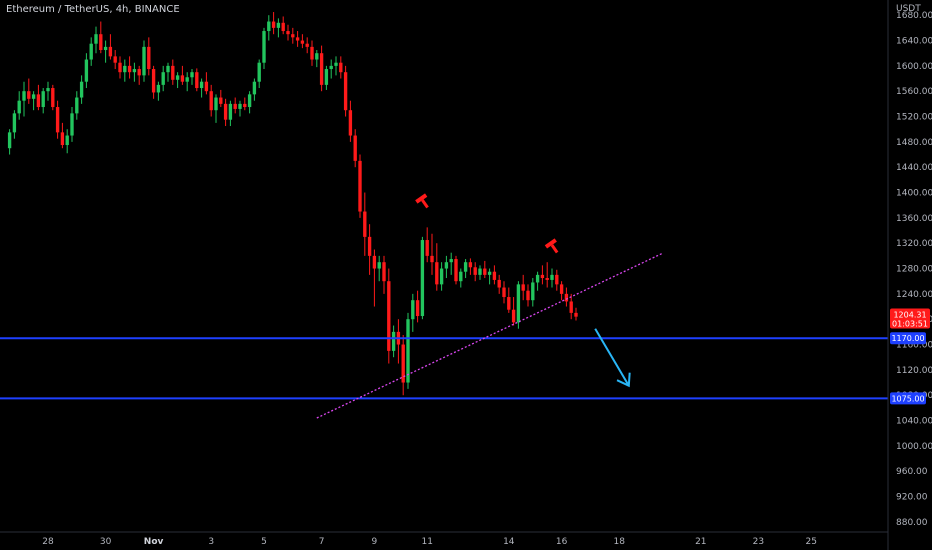 Image resolution: width=932 pixels, height=550 pixels. Describe the element at coordinates (550, 243) in the screenshot. I see `hammer-head` at that location.